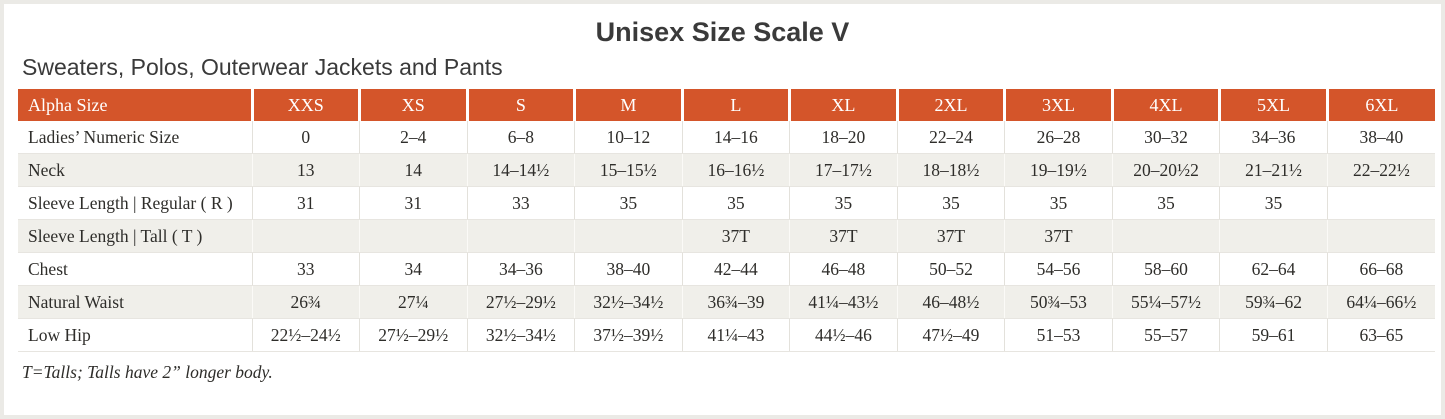 The image size is (1445, 419). What do you see at coordinates (135, 335) in the screenshot?
I see `row-label: Low Hip` at bounding box center [135, 335].